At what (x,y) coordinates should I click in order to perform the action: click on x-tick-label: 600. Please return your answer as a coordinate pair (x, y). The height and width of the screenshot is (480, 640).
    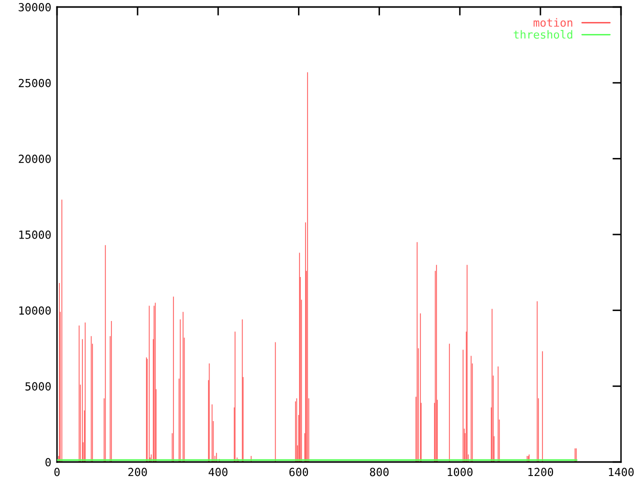
    Looking at the image, I should click on (298, 472).